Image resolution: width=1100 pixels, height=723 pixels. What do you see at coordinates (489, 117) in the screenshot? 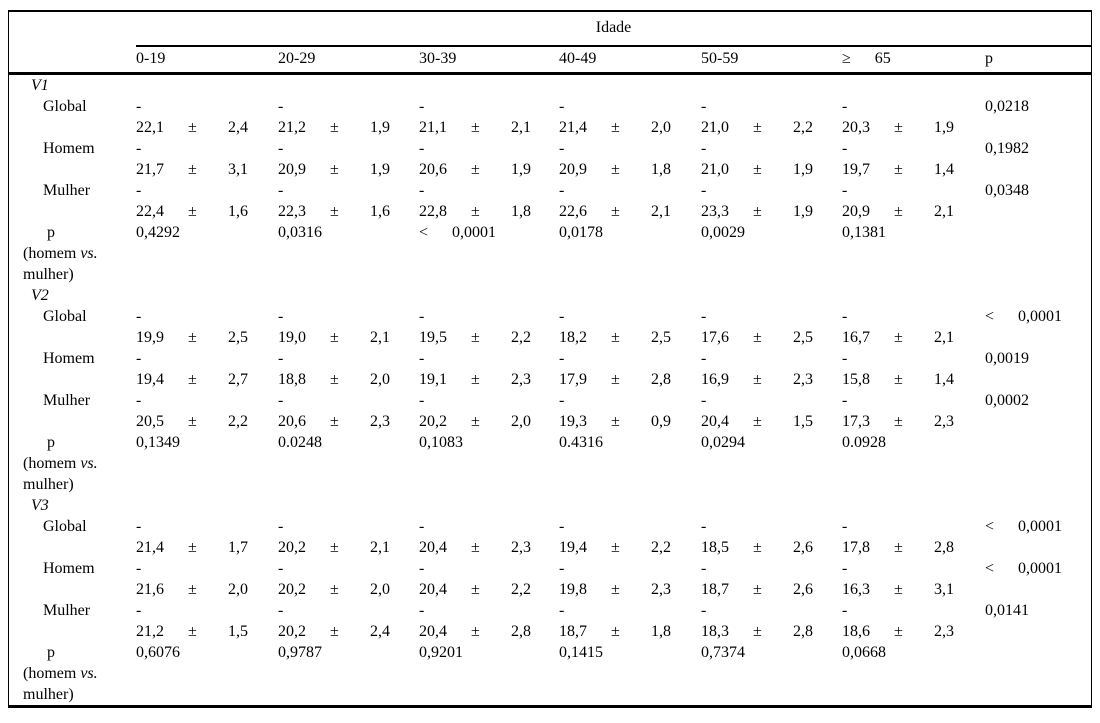
I see `value-cell: - 21,1 ±2,1` at bounding box center [489, 117].